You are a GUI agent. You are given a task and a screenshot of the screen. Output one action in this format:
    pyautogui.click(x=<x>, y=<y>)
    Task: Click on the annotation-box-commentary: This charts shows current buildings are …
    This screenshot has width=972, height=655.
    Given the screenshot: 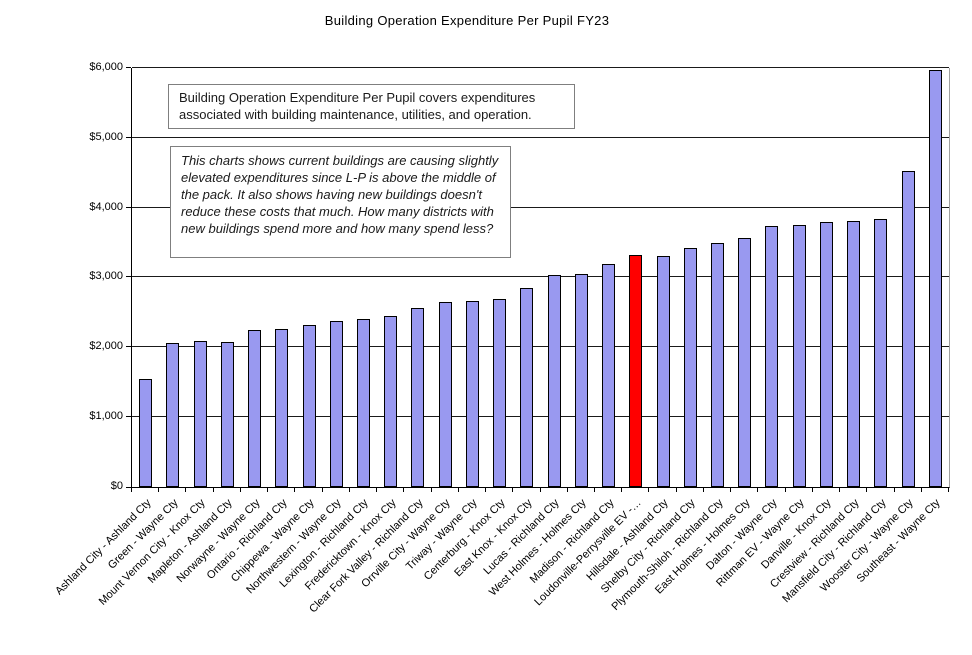 What is the action you would take?
    pyautogui.click(x=340, y=202)
    